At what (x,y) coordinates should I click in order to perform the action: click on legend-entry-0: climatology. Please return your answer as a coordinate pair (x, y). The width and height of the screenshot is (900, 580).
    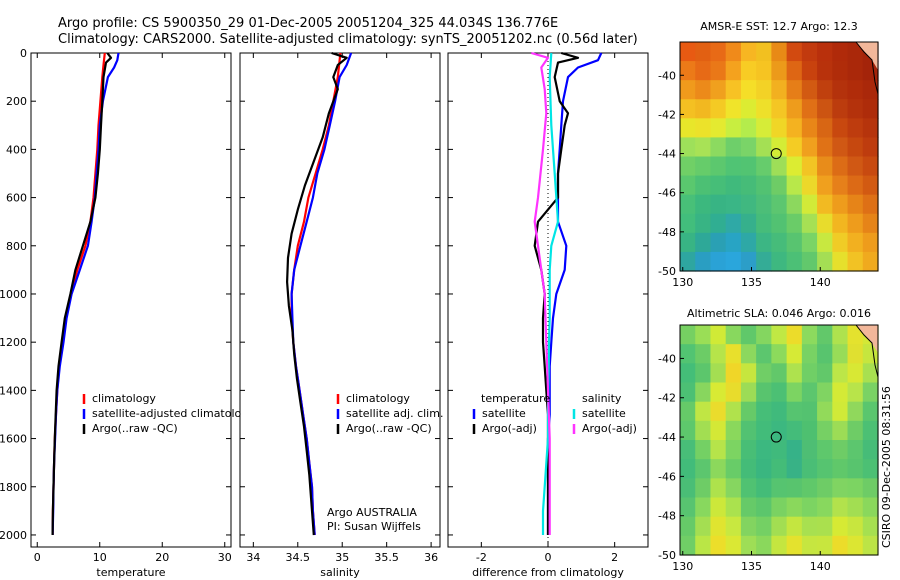
    Looking at the image, I should click on (378, 398).